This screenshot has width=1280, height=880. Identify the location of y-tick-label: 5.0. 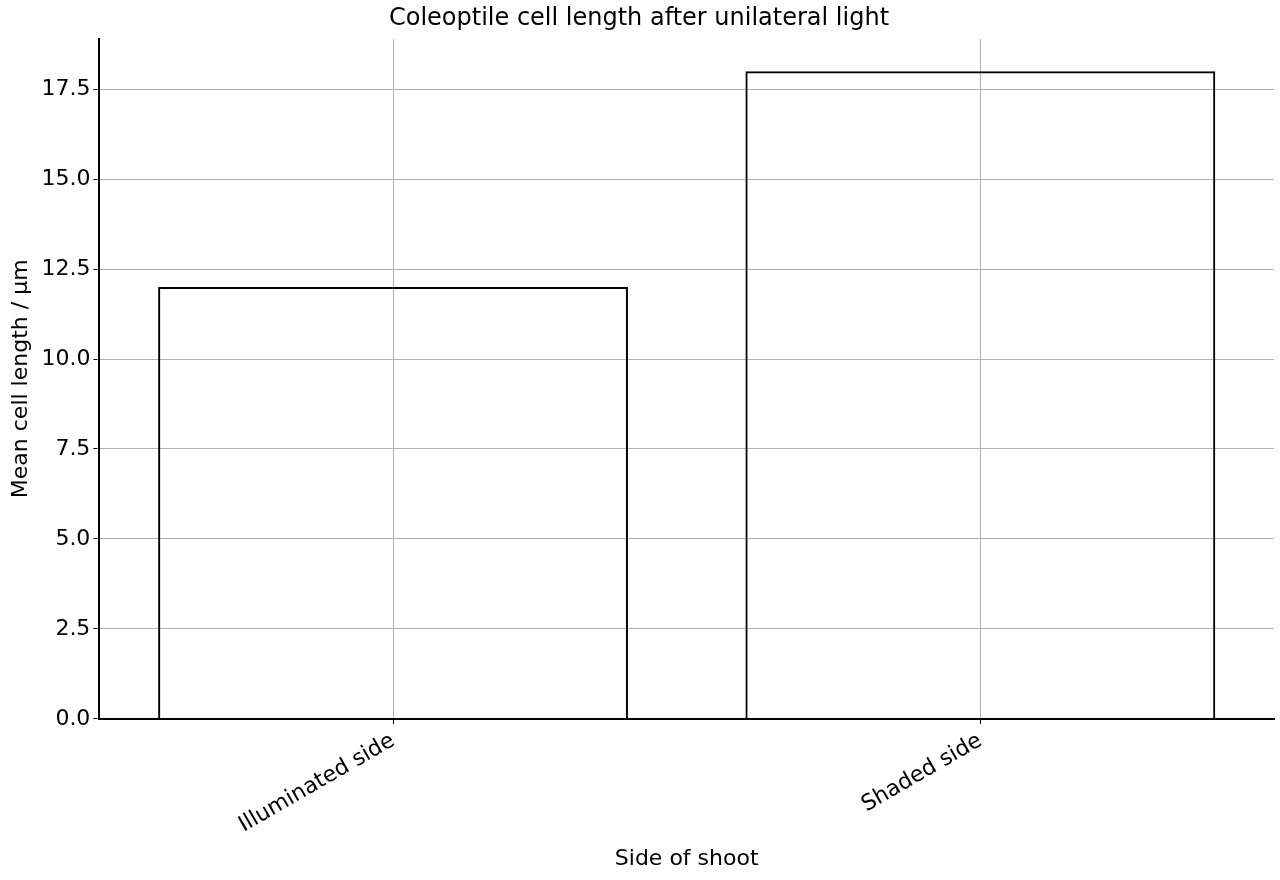
(73, 537).